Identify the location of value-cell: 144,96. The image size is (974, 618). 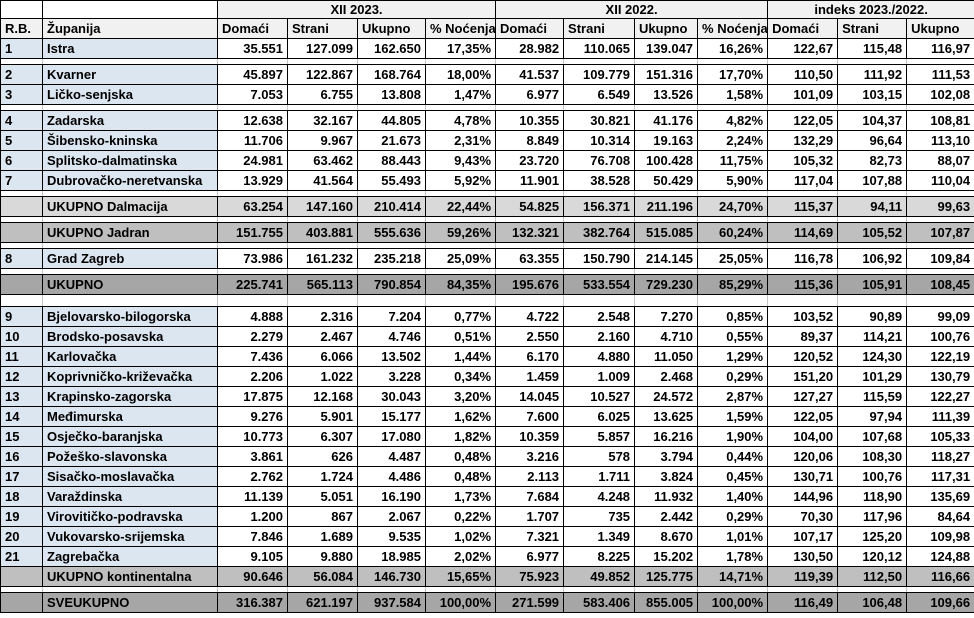
(803, 496).